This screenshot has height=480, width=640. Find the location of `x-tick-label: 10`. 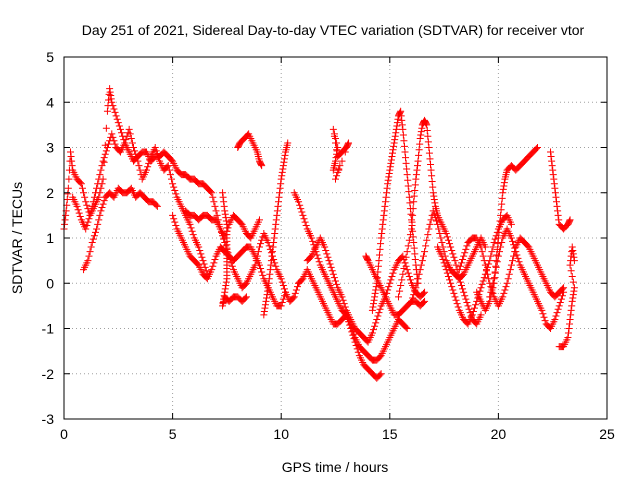

x-tick-label: 10 is located at coordinates (281, 434).